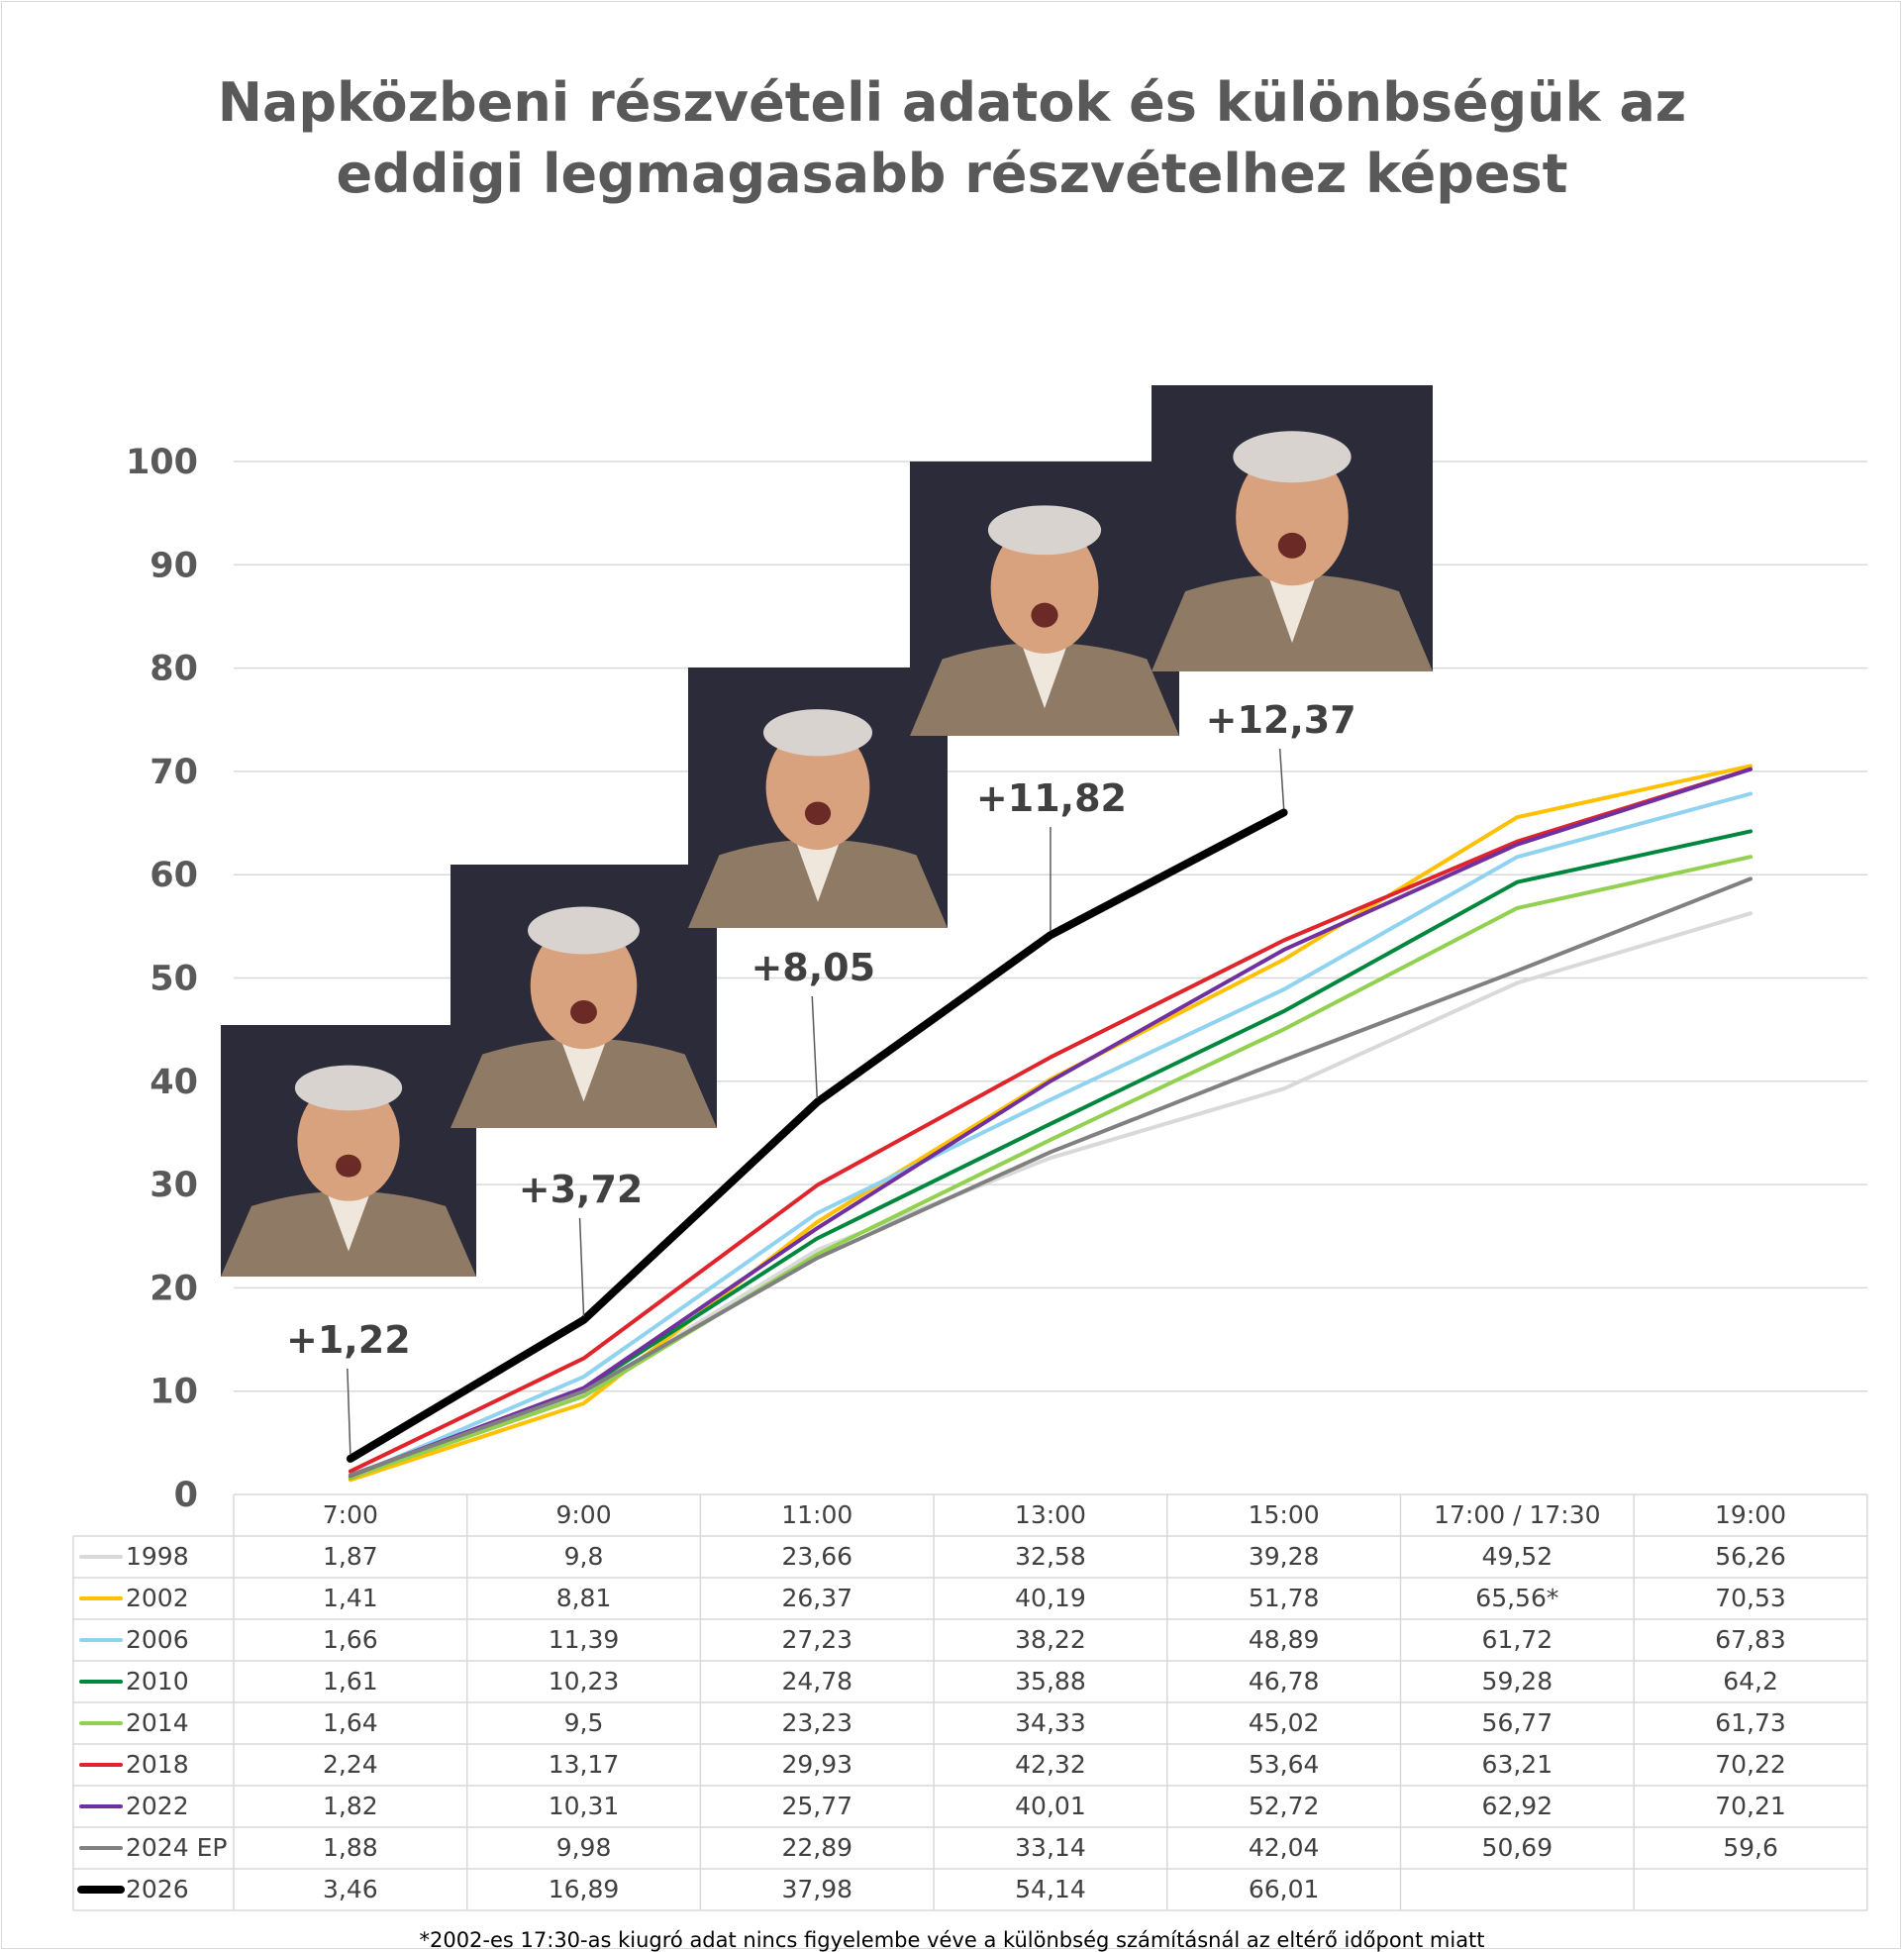 The image size is (1904, 1952). What do you see at coordinates (157, 1764) in the screenshot?
I see `legend-label: 2018` at bounding box center [157, 1764].